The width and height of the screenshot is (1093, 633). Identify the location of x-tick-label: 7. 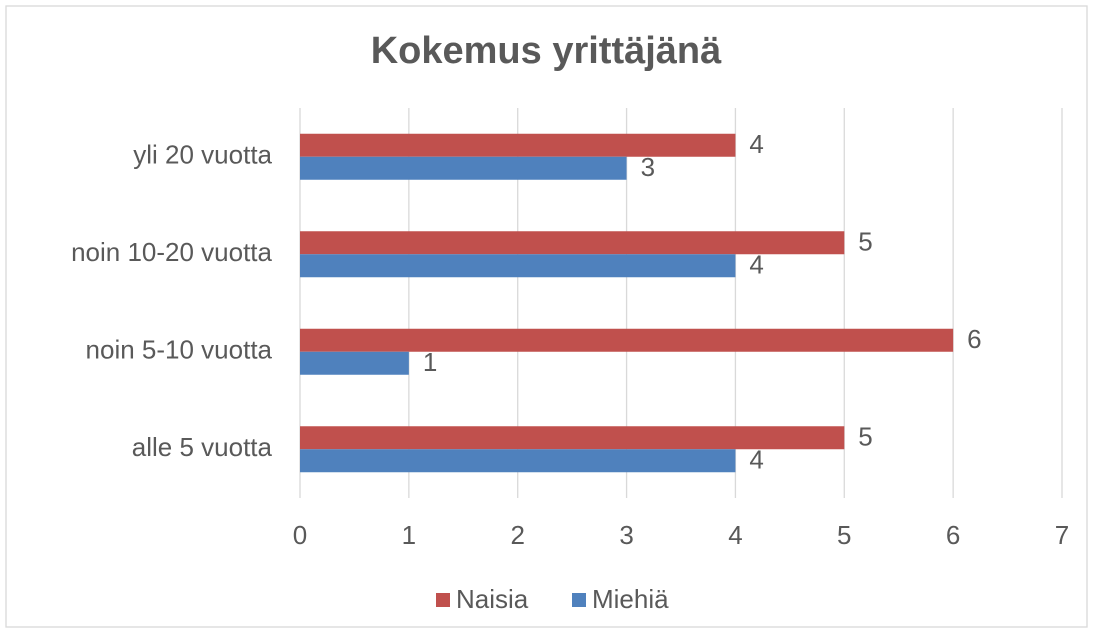
(1062, 535).